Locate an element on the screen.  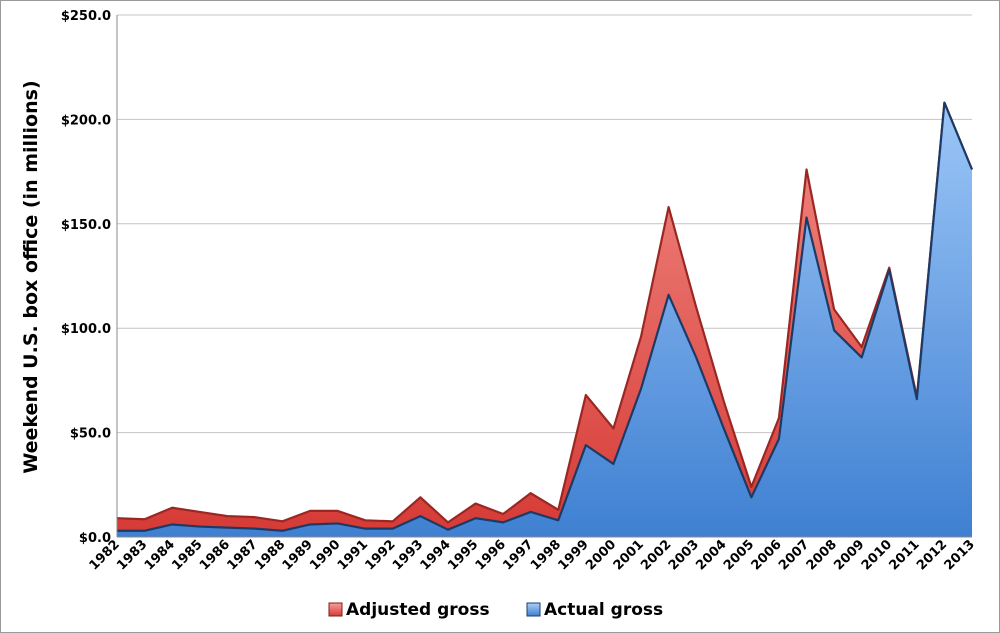
x-tick-label: 1986 is located at coordinates (215, 555).